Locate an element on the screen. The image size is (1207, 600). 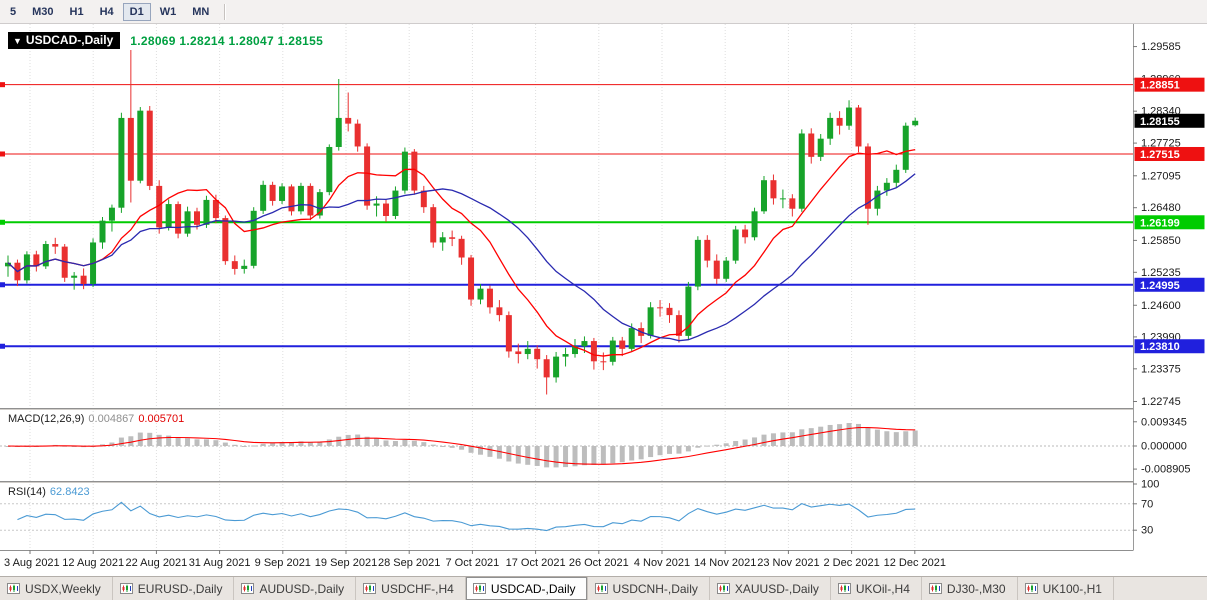
axis-tick-label: -0.008905 is located at coordinates (1166, 470).